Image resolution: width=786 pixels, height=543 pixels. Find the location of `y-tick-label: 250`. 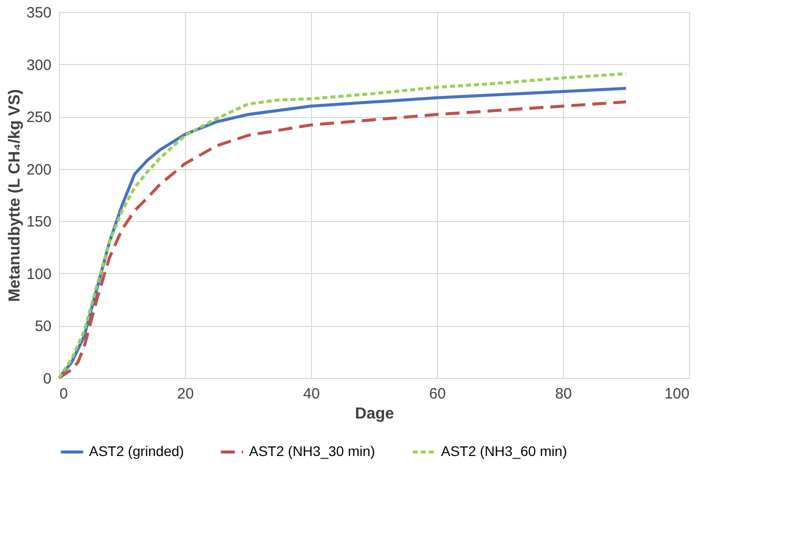

y-tick-label: 250 is located at coordinates (39, 117).